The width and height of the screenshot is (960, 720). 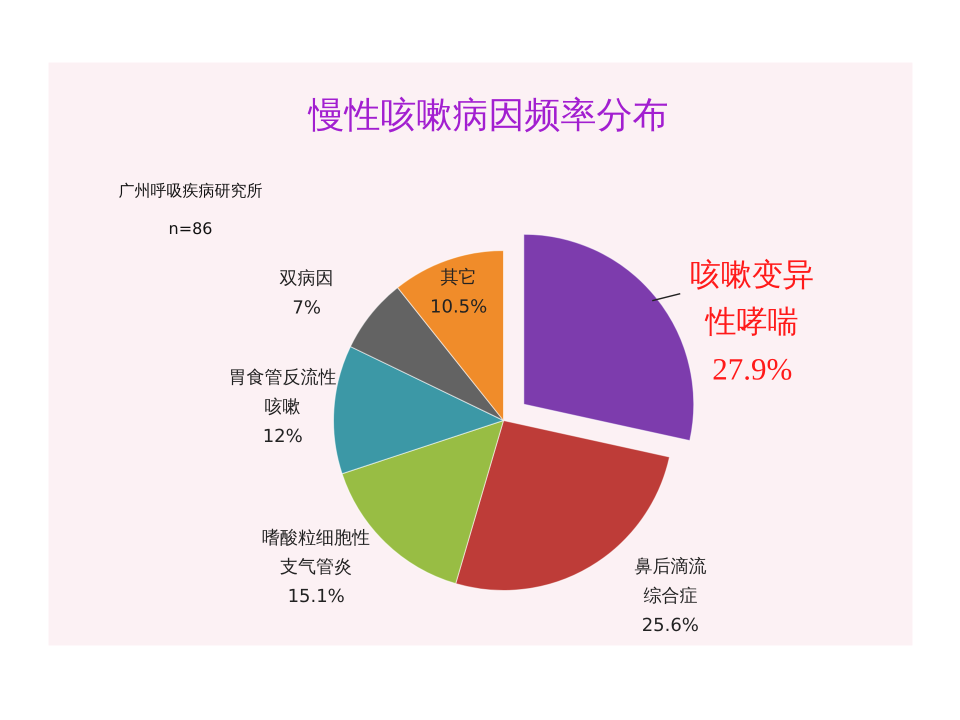 What do you see at coordinates (190, 228) in the screenshot?
I see `text: n=86` at bounding box center [190, 228].